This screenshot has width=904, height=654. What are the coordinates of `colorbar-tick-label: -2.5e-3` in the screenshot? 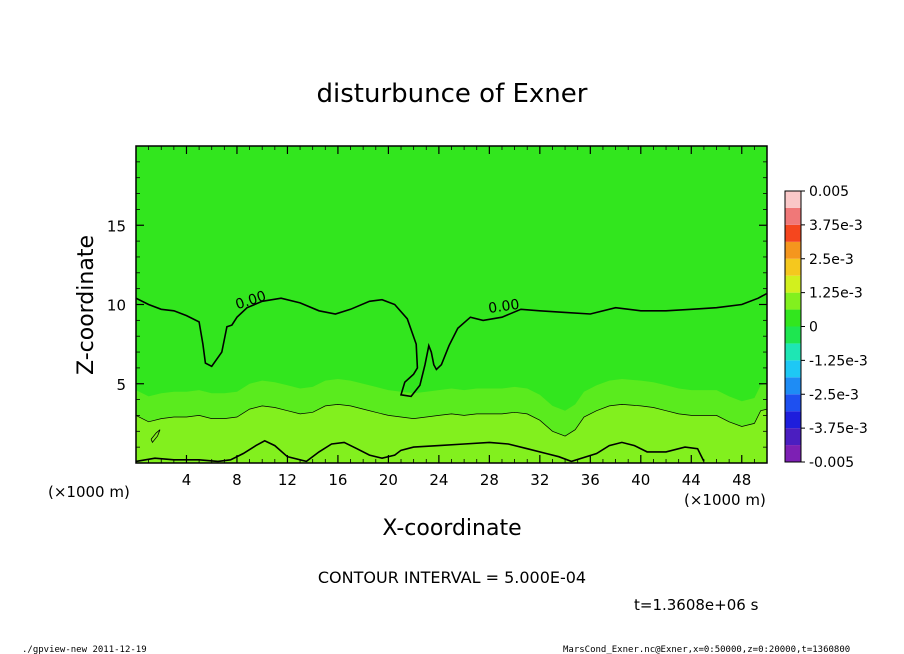 It's located at (834, 395).